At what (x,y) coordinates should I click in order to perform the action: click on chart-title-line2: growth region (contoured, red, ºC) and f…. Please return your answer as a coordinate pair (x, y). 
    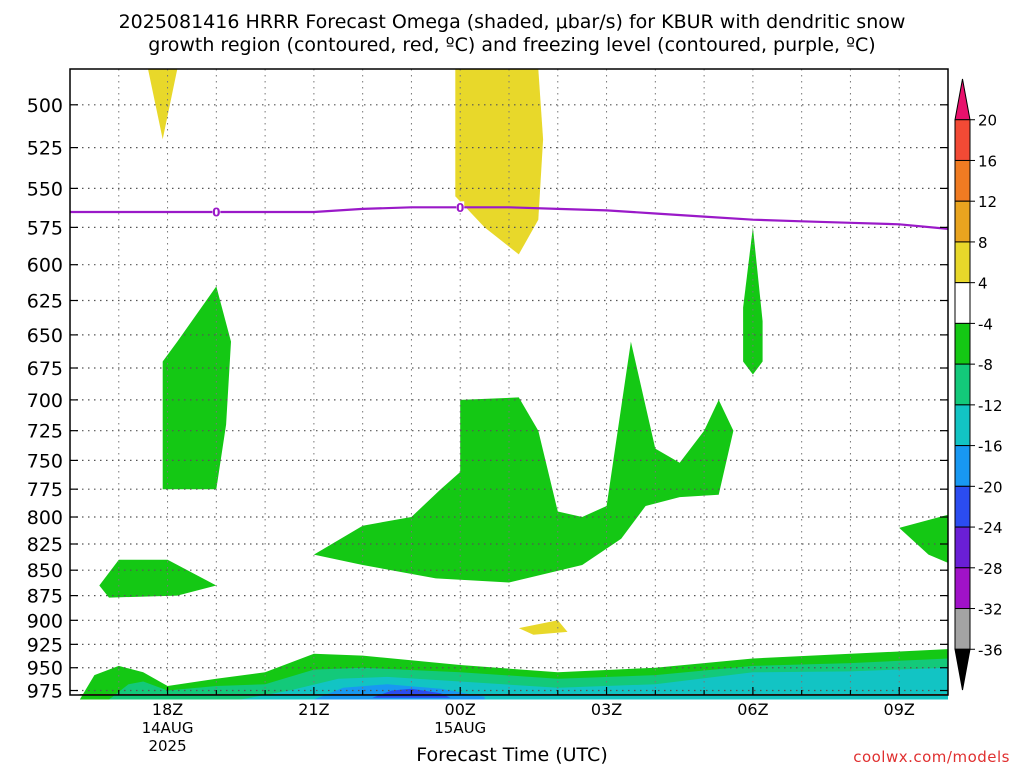
    Looking at the image, I should click on (512, 45).